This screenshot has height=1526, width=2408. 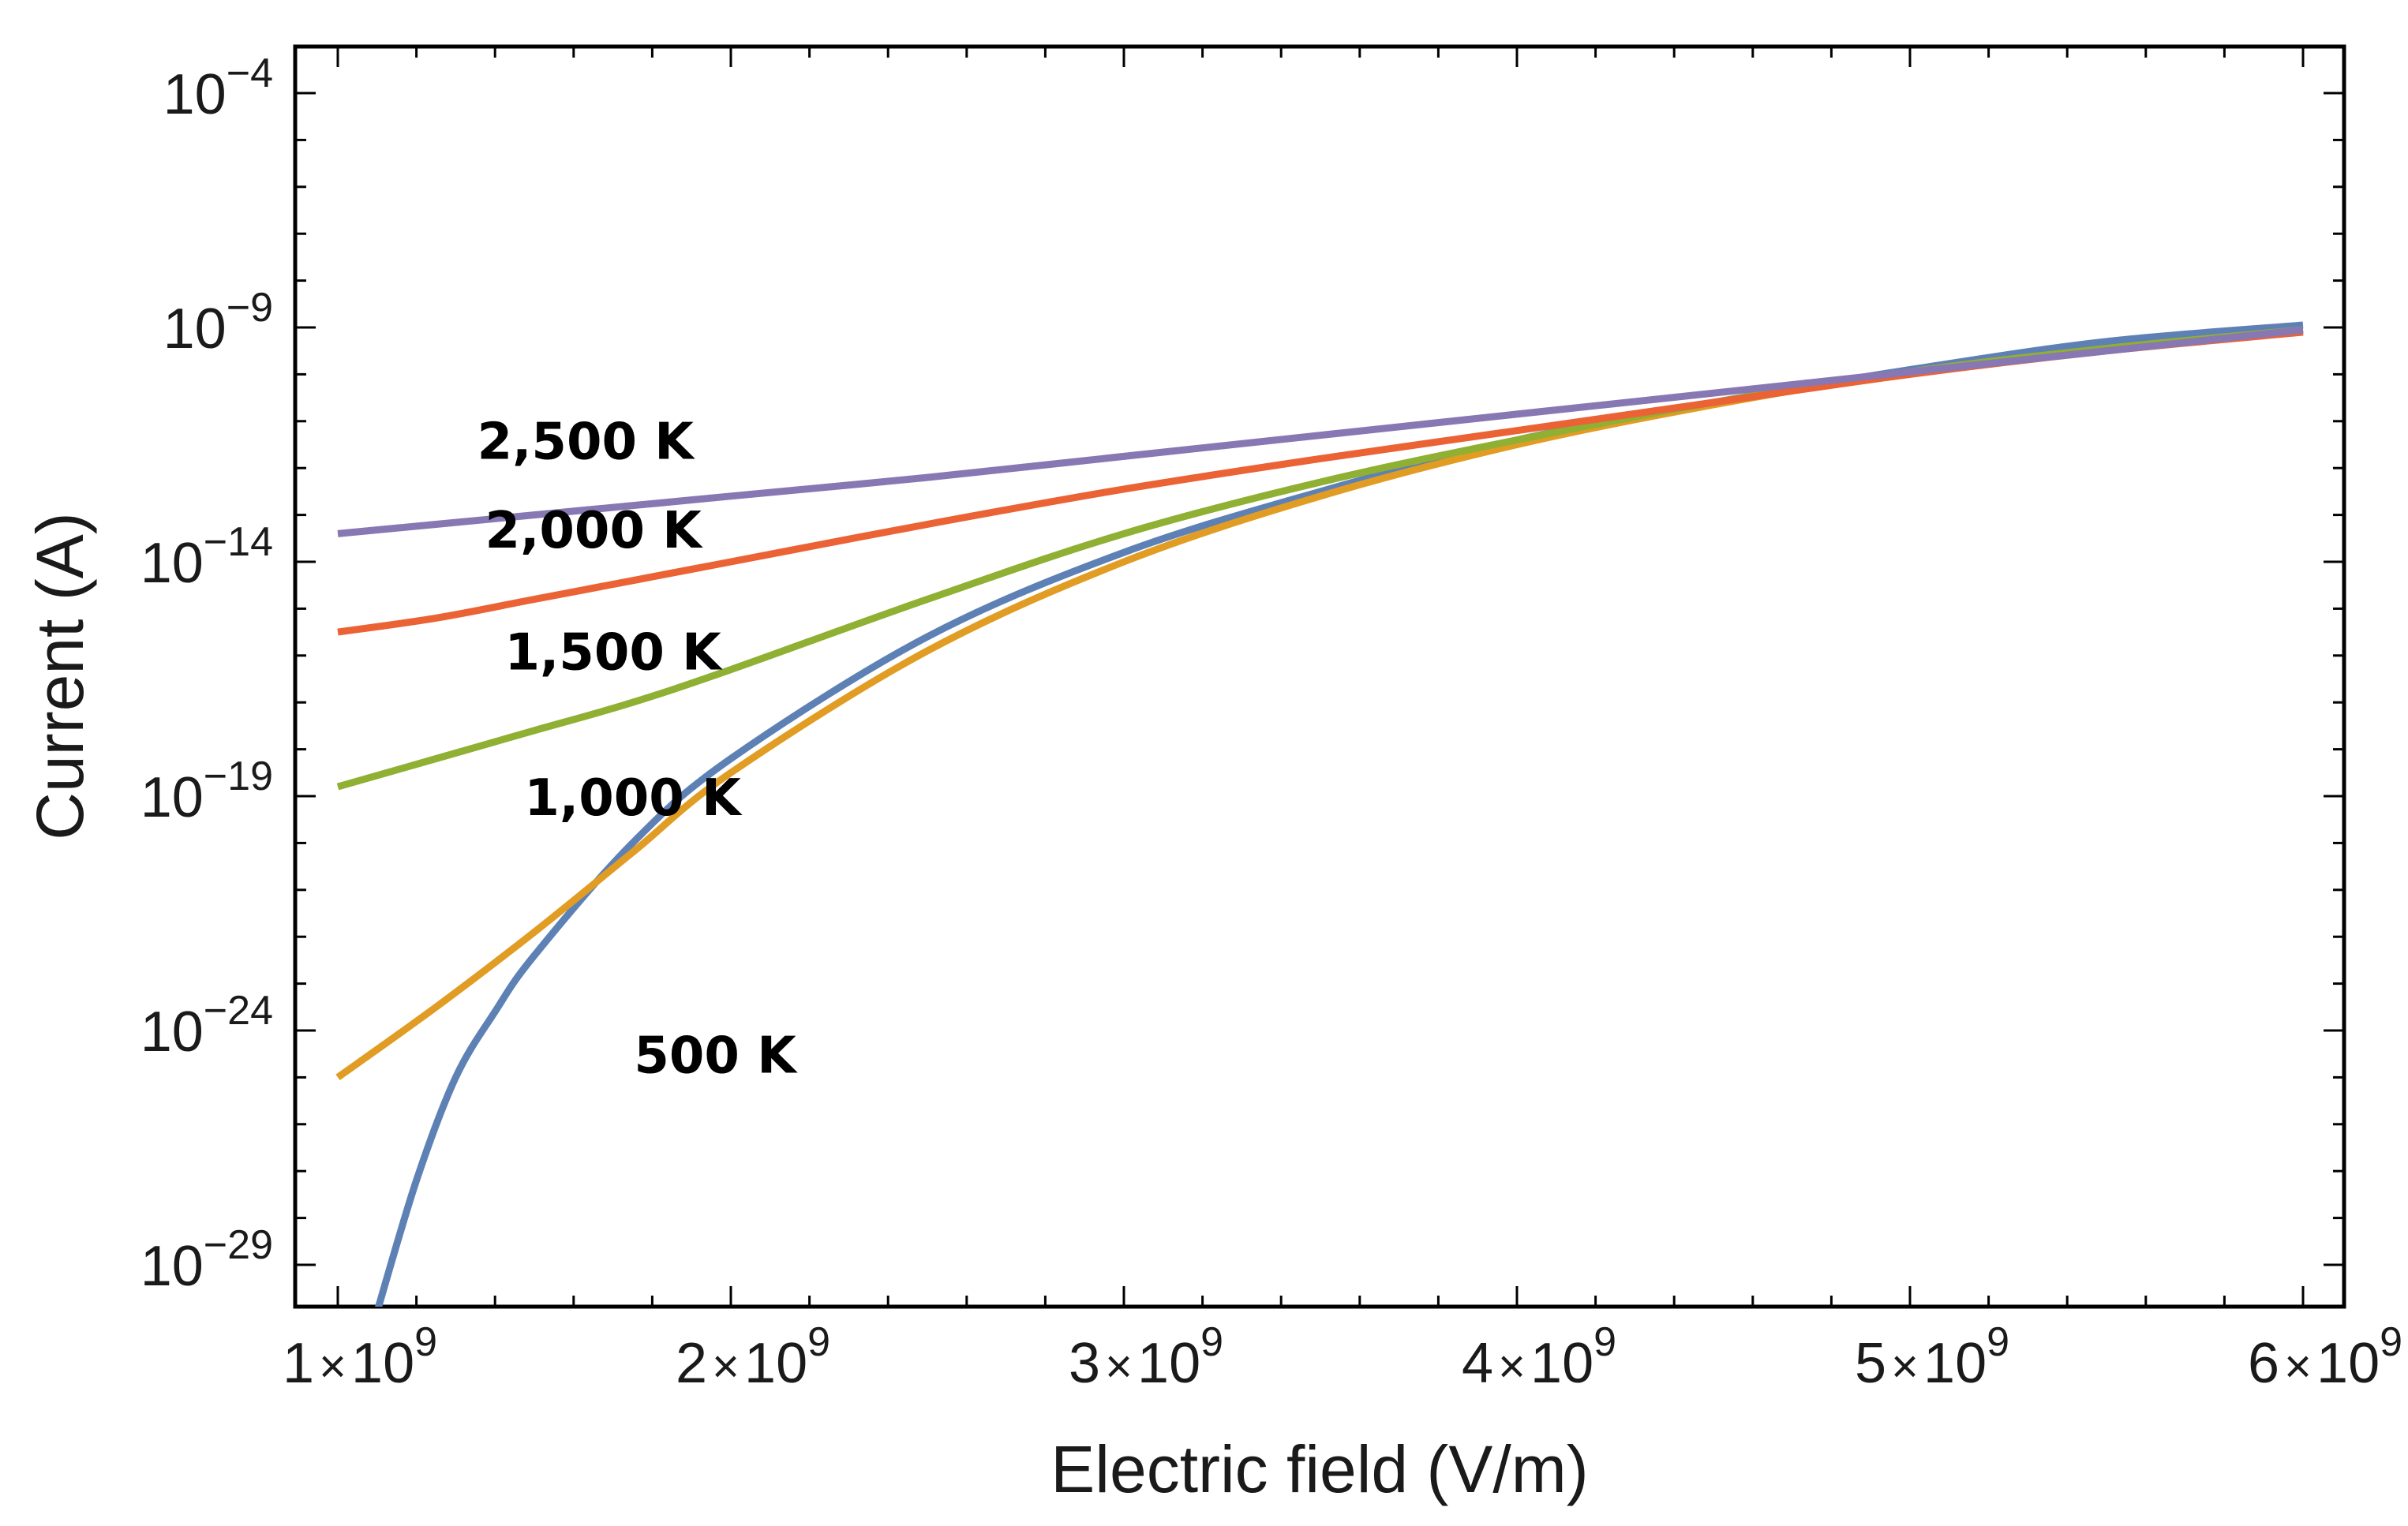 What do you see at coordinates (1319, 1469) in the screenshot?
I see `x-axis-title: Electric field (V/m)` at bounding box center [1319, 1469].